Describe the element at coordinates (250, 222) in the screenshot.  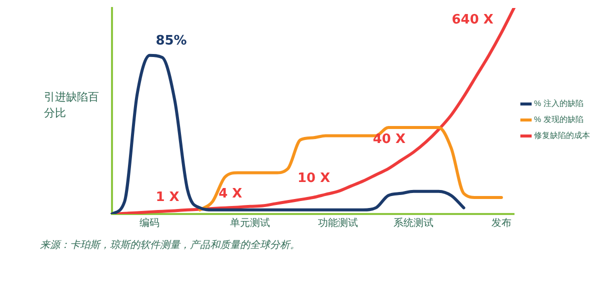
I see `x-tick-label: 单元测试` at that location.